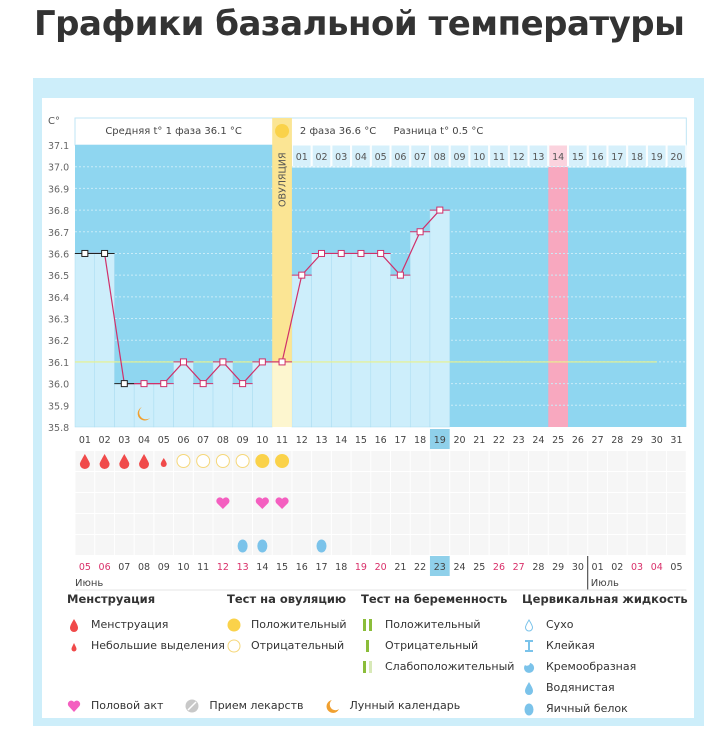 This screenshot has width=704, height=745. Describe the element at coordinates (538, 567) in the screenshot. I see `date-label: 28` at that location.